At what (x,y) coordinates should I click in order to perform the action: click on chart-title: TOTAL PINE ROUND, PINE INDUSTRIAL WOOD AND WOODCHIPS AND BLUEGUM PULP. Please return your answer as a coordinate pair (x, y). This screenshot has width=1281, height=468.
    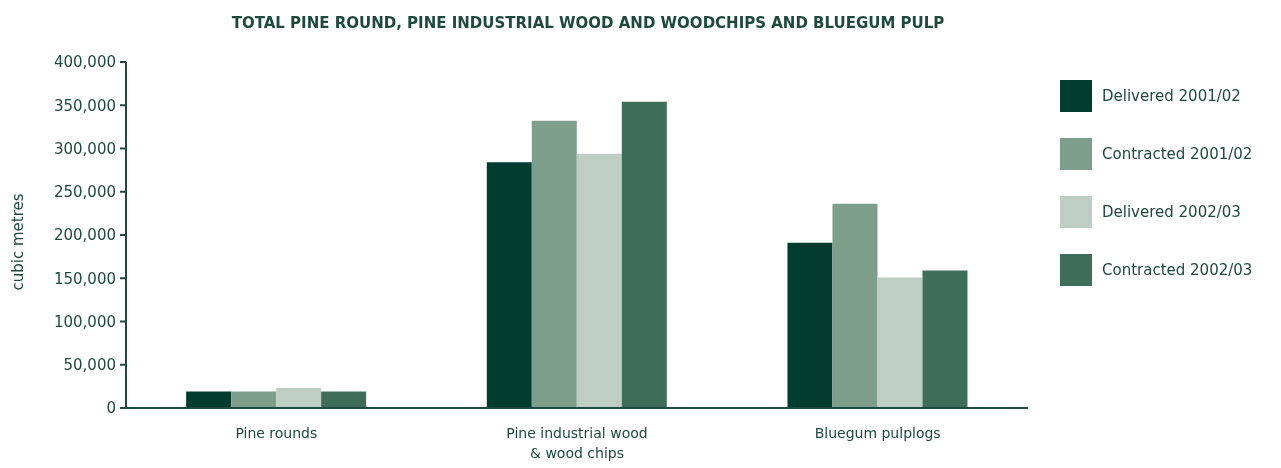
    Looking at the image, I should click on (588, 23).